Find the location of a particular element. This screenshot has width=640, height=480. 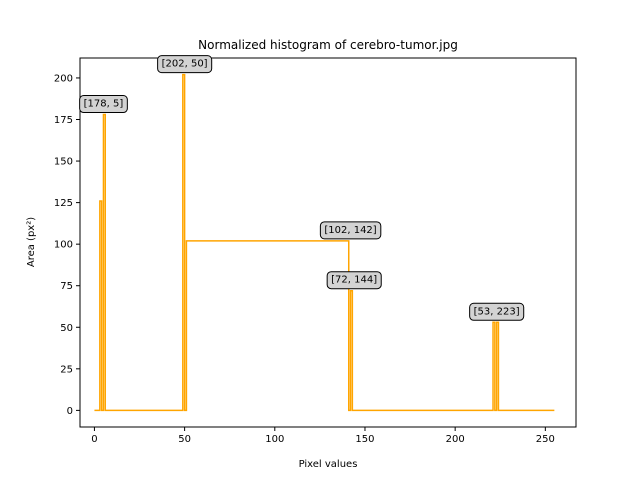

peak-annotation: [102, 142] is located at coordinates (350, 230).